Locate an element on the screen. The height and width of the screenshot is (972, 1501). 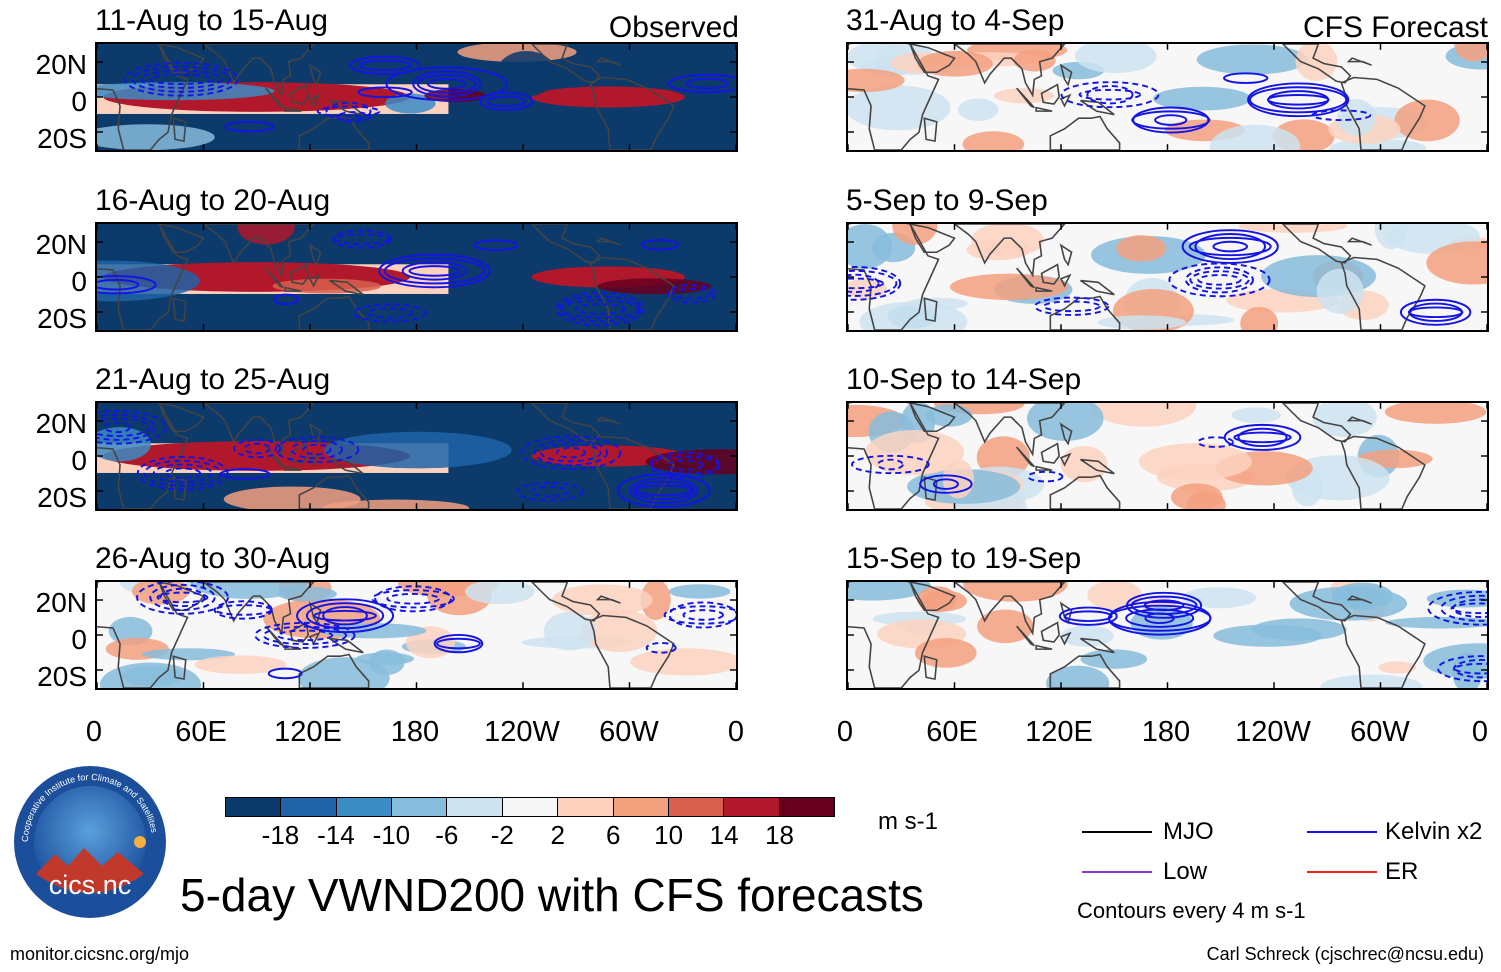
panel-title: 11-Aug to 15-Aug is located at coordinates (211, 20).